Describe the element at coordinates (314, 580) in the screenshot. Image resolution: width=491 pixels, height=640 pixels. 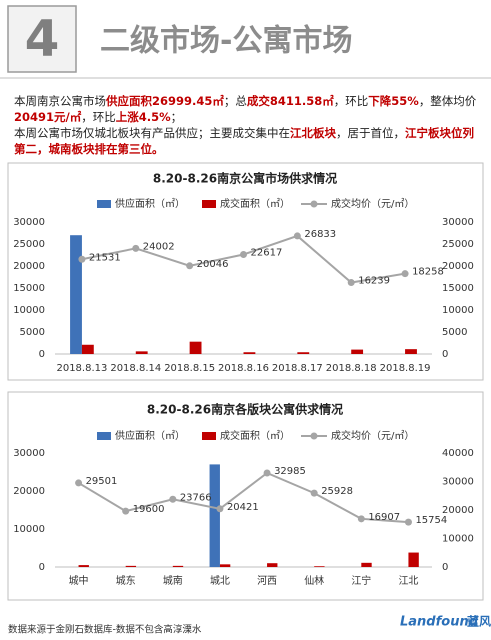
I see `x-tick-label: 仙林` at that location.